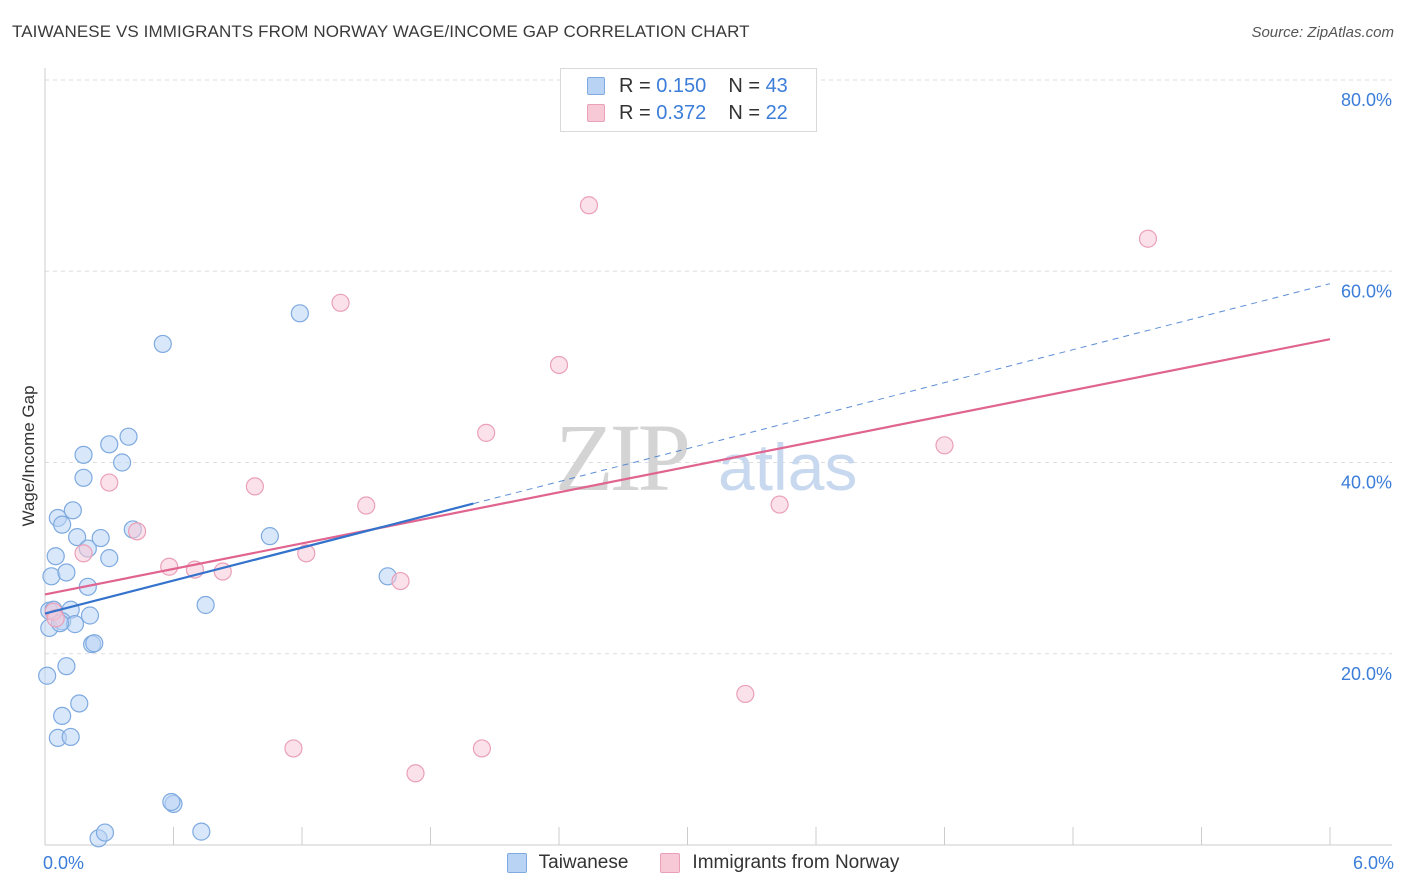 The height and width of the screenshot is (892, 1406). Describe the element at coordinates (621, 457) in the screenshot. I see `watermark-zip: ZIP` at that location.